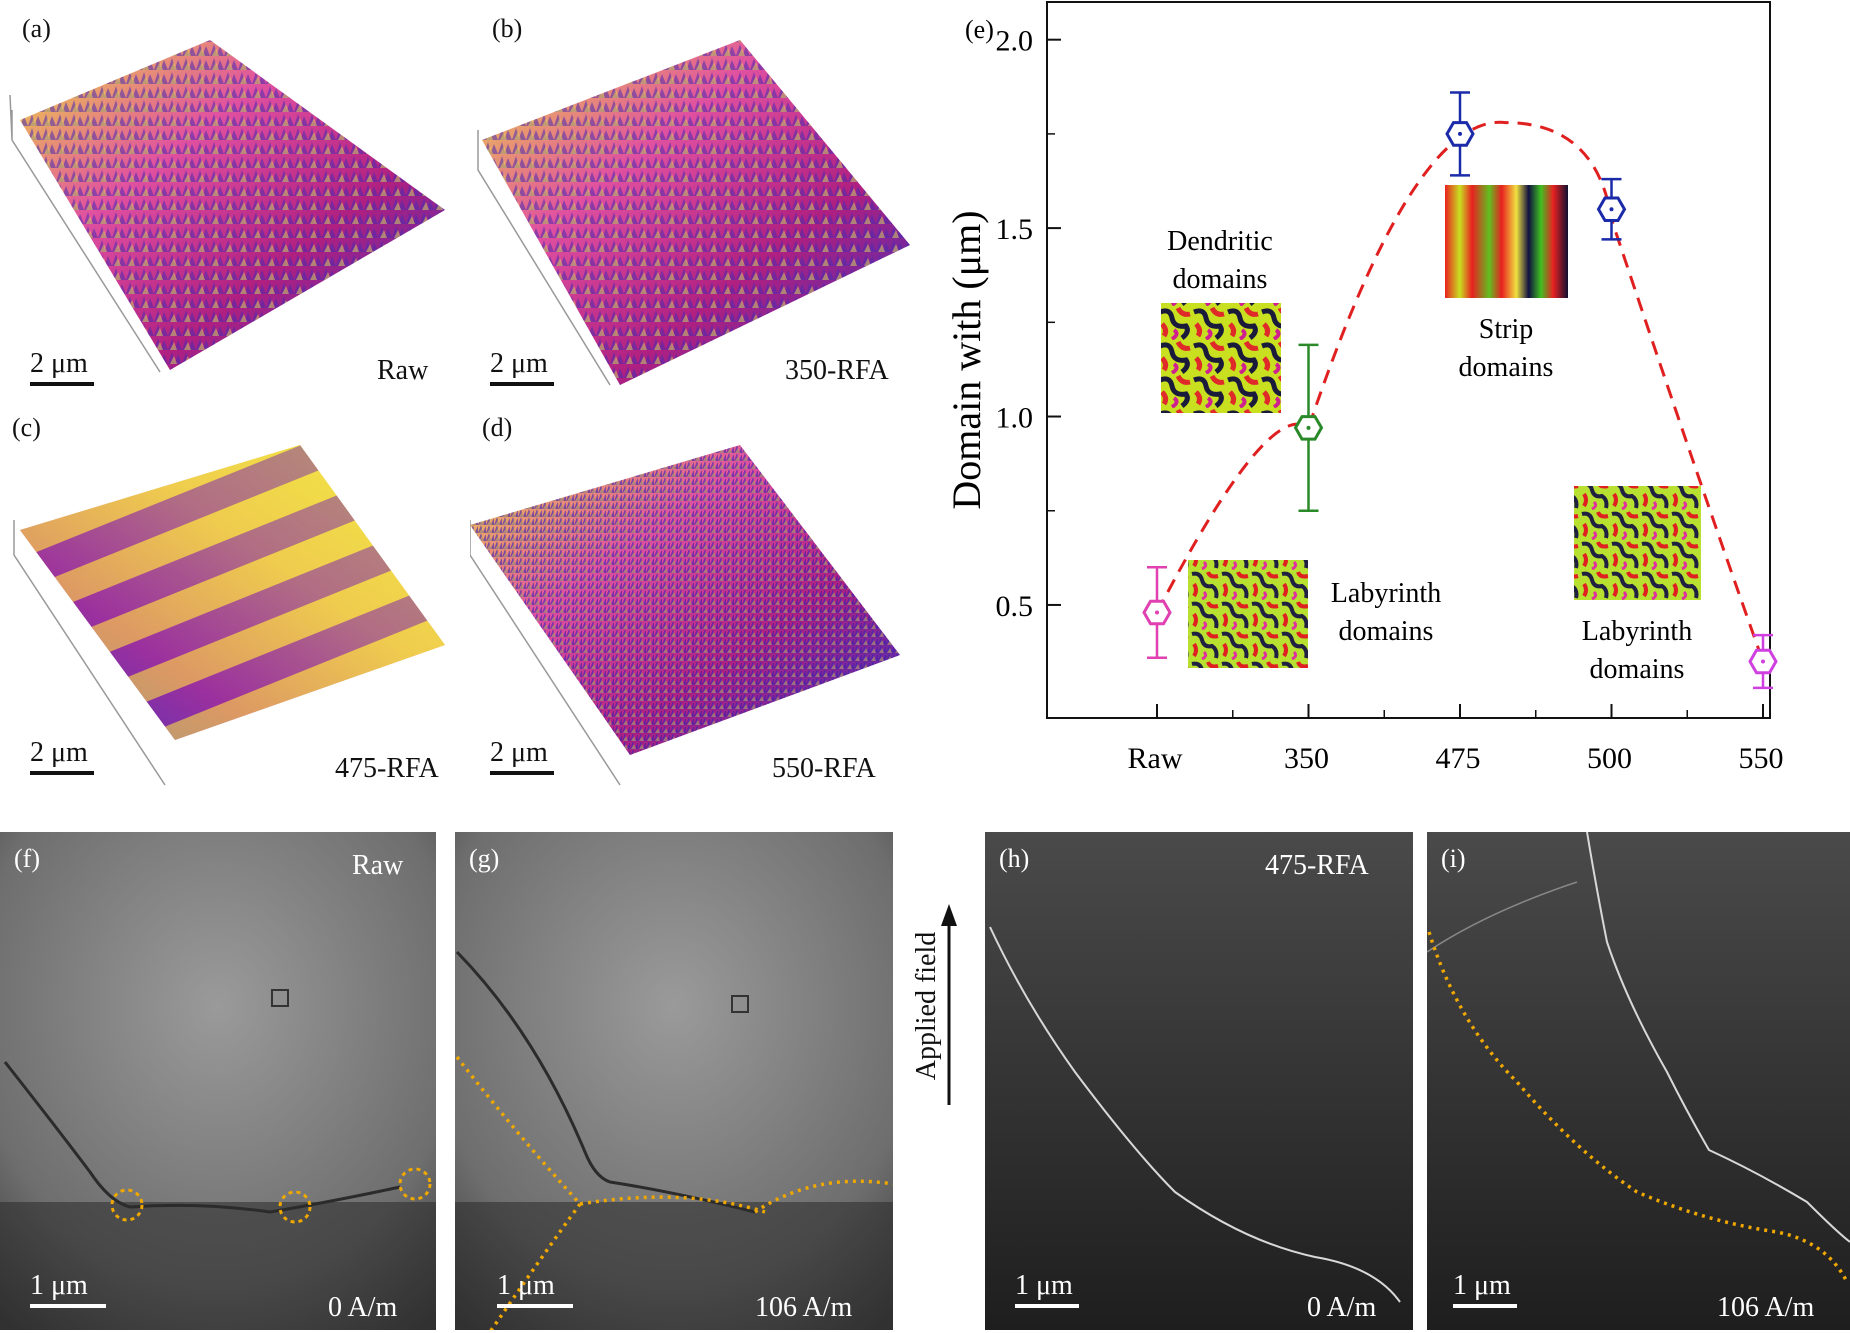 The width and height of the screenshot is (1850, 1333). I want to click on panel-label-c: (c), so click(26, 427).